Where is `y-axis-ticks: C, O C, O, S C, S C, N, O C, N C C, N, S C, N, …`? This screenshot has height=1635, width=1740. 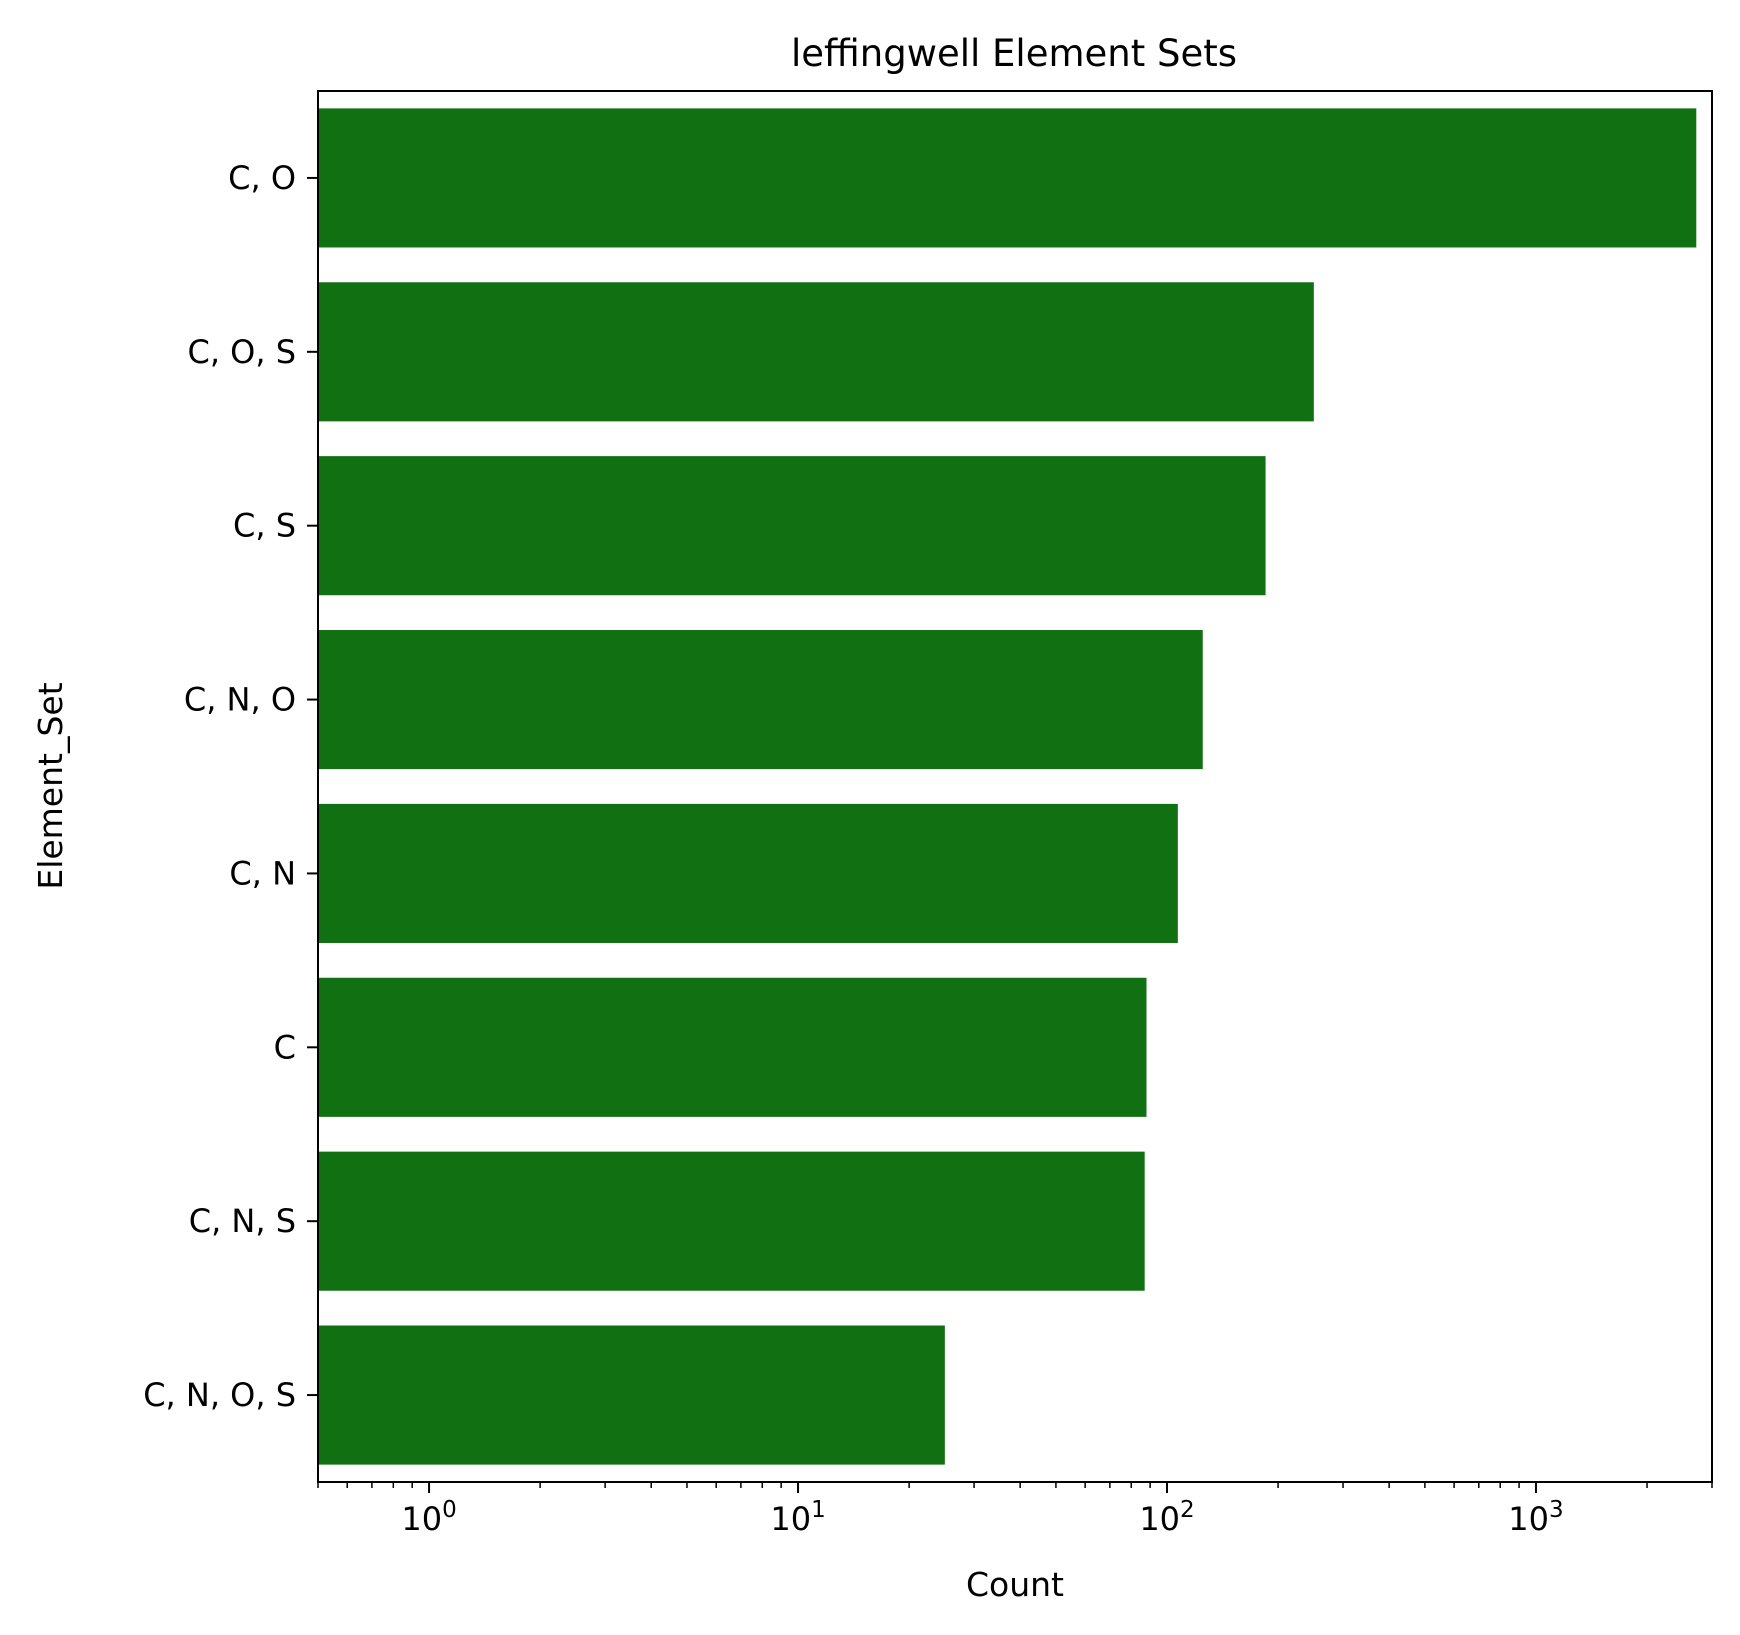 y-axis-ticks: C, O C, O, S C, S C, N, O C, N C C, N, S C, N, … is located at coordinates (230, 786).